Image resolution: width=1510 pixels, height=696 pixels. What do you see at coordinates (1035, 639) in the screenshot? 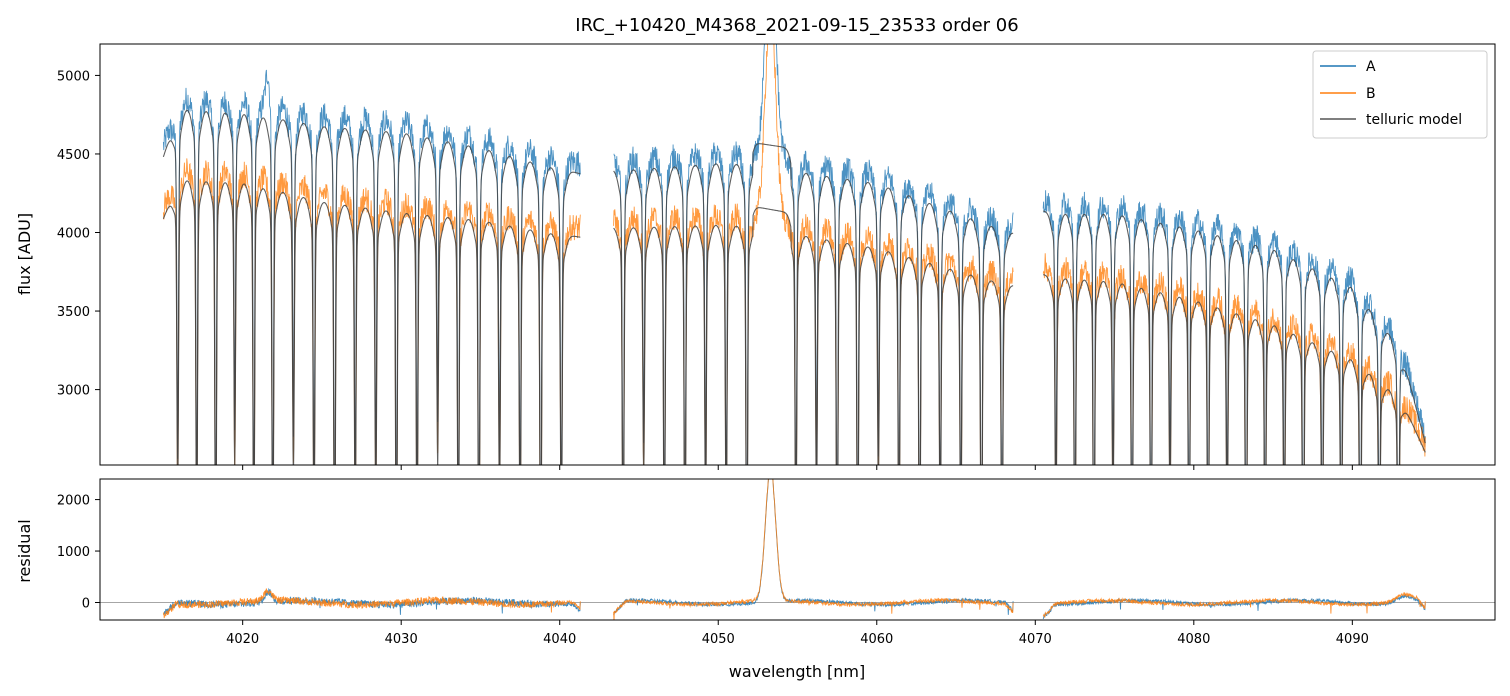
I see `xtick-label-4070: 4070` at bounding box center [1035, 639].